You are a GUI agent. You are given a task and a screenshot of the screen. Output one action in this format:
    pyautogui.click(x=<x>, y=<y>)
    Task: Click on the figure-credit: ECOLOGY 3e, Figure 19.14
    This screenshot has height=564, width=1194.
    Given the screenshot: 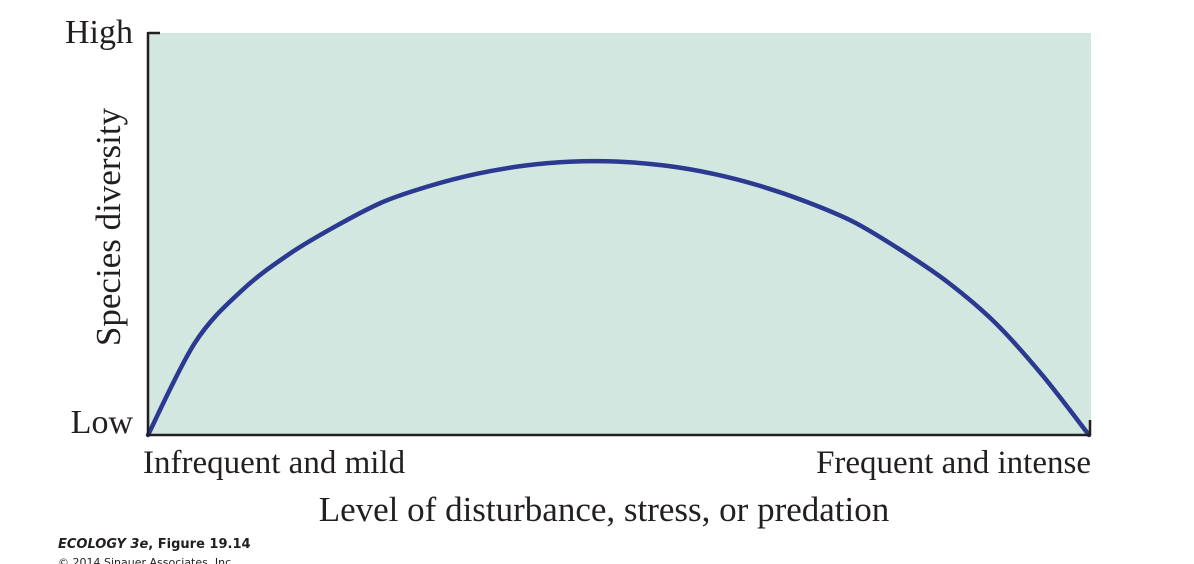 What is the action you would take?
    pyautogui.click(x=154, y=544)
    